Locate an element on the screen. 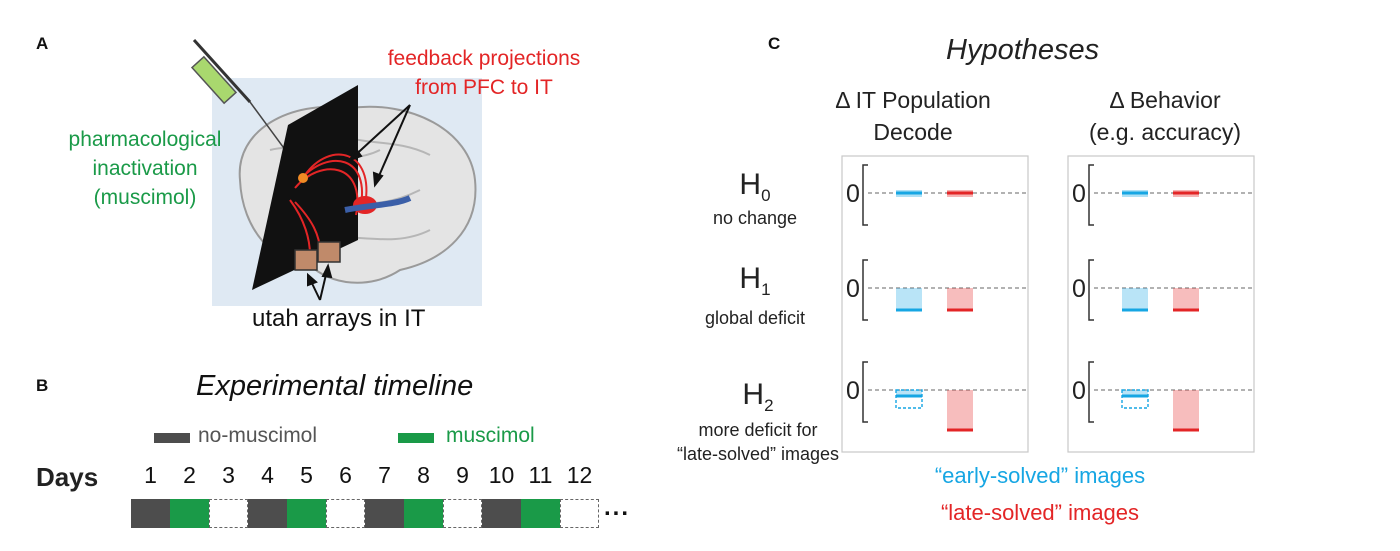 This screenshot has height=551, width=1400. column-header-behavior-line-2: (e.g. accuracy) is located at coordinates (1165, 132).